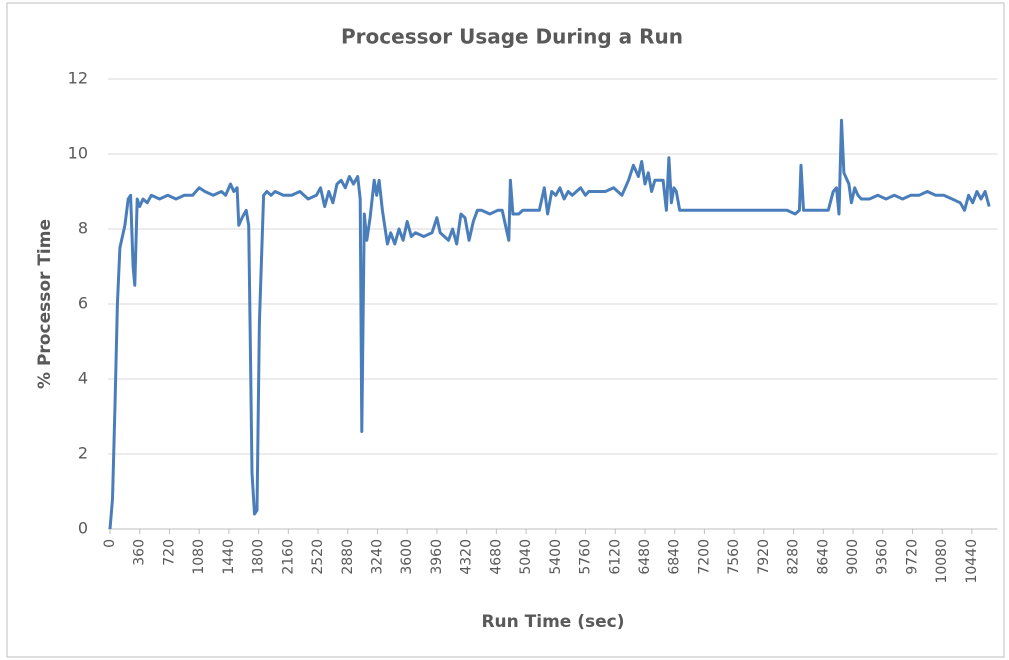 Image resolution: width=1009 pixels, height=660 pixels. Describe the element at coordinates (229, 557) in the screenshot. I see `x-tick-label: 1440` at that location.